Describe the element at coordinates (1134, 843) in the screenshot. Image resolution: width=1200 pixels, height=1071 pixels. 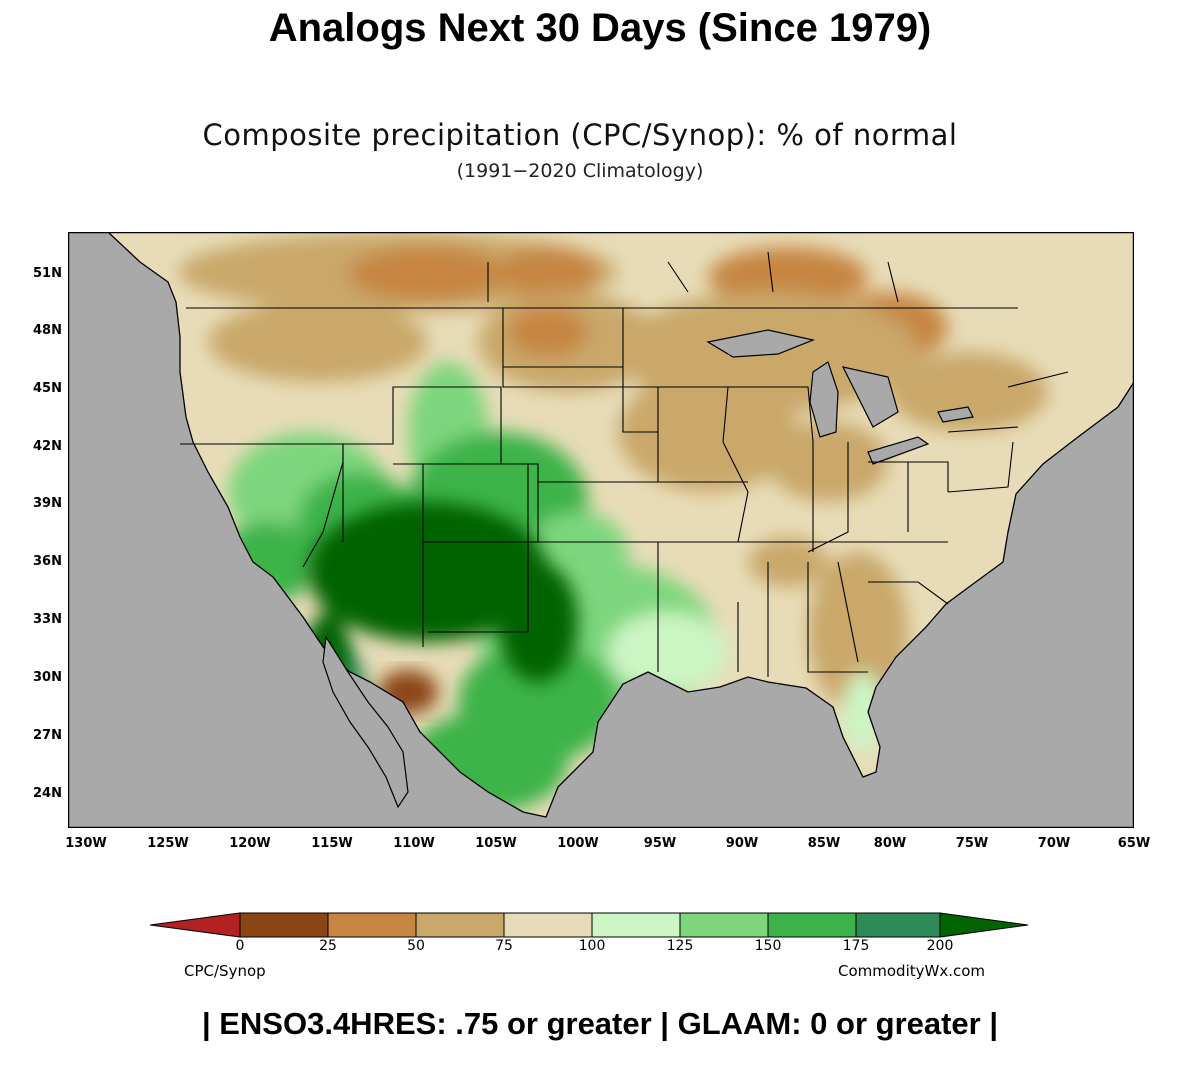
I see `lon-label: 65W` at that location.